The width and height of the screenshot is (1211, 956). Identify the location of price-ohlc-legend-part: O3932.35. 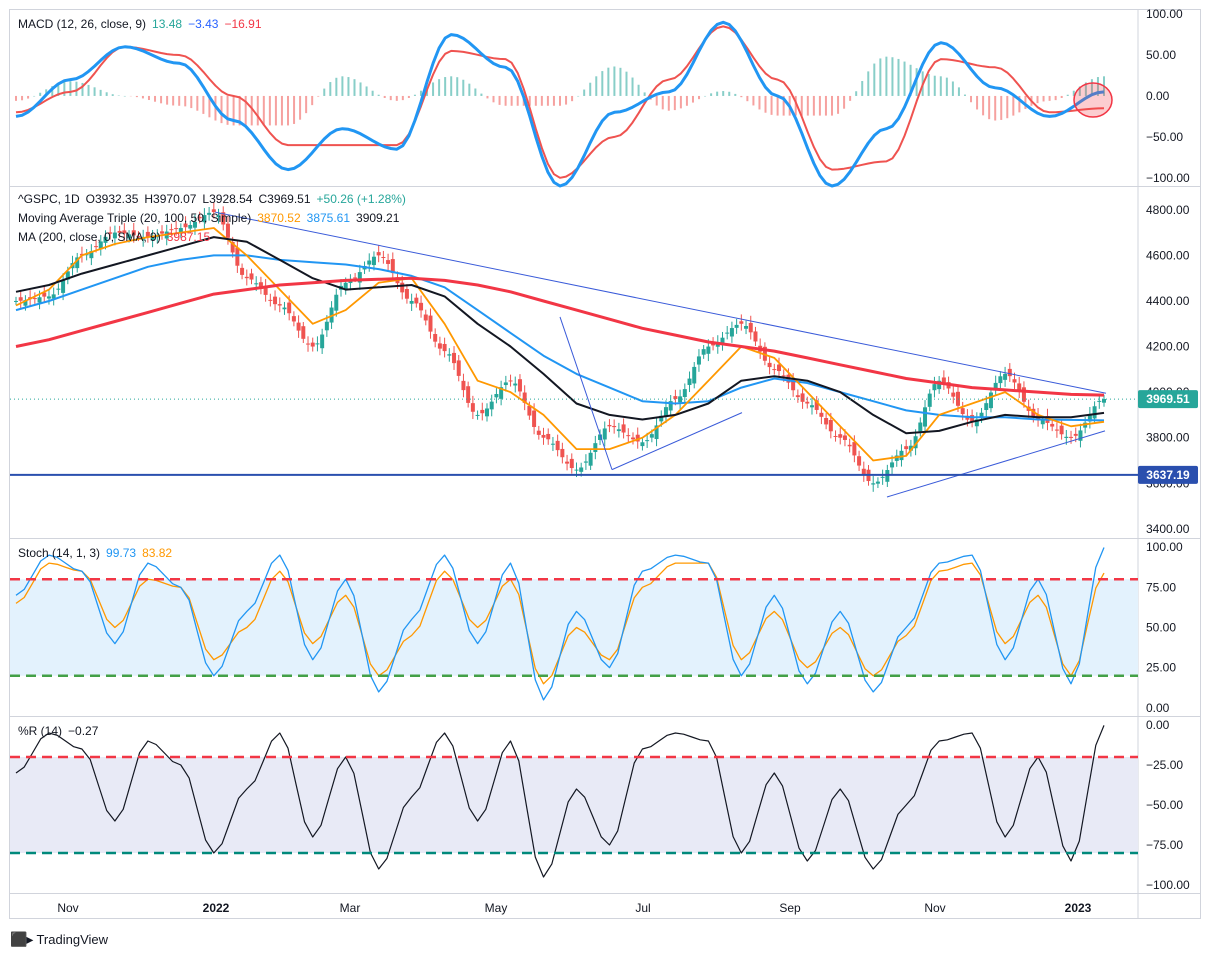
(112, 199).